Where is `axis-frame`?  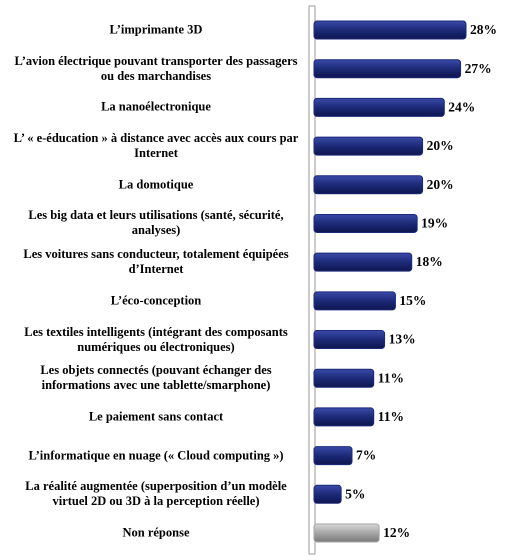 axis-frame is located at coordinates (312, 280).